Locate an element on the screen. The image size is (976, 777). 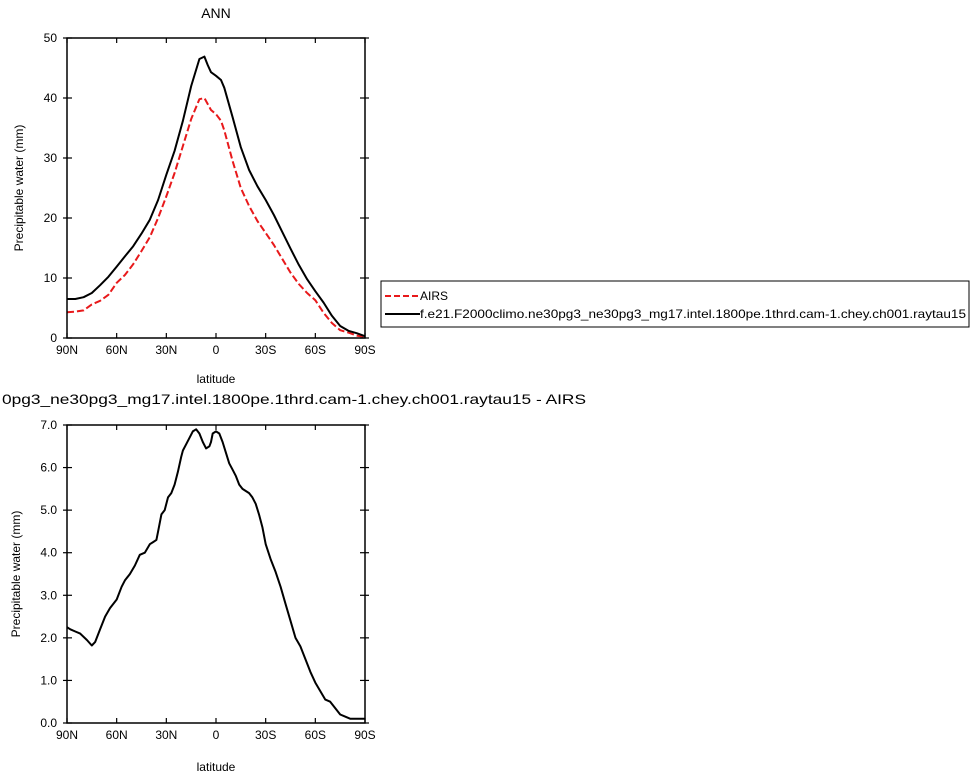
panel-bottom-series-layer is located at coordinates (215, 574).